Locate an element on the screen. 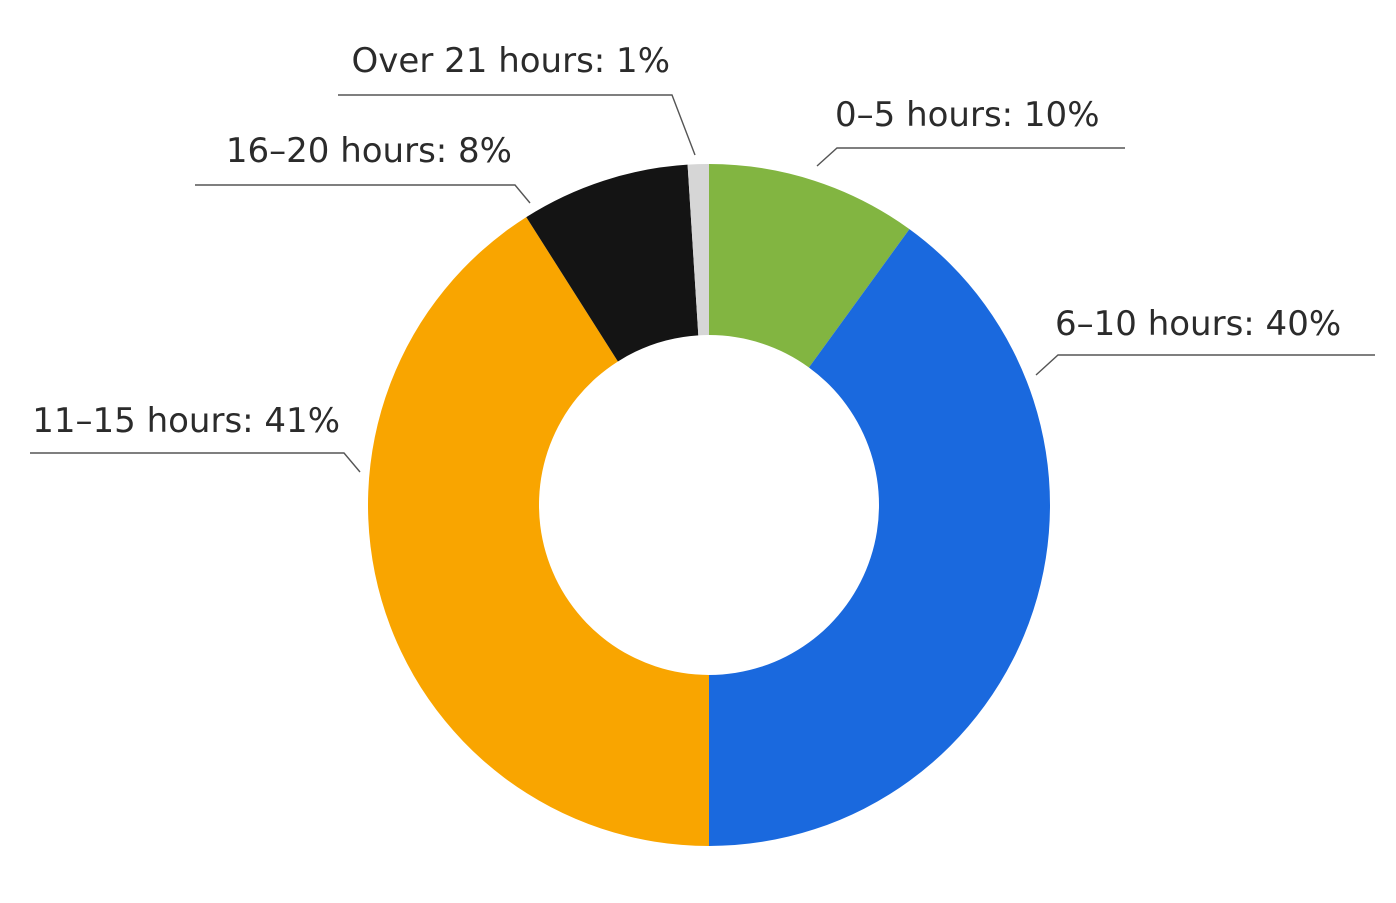  slice-label: Over 21 hours: 1% is located at coordinates (511, 61).